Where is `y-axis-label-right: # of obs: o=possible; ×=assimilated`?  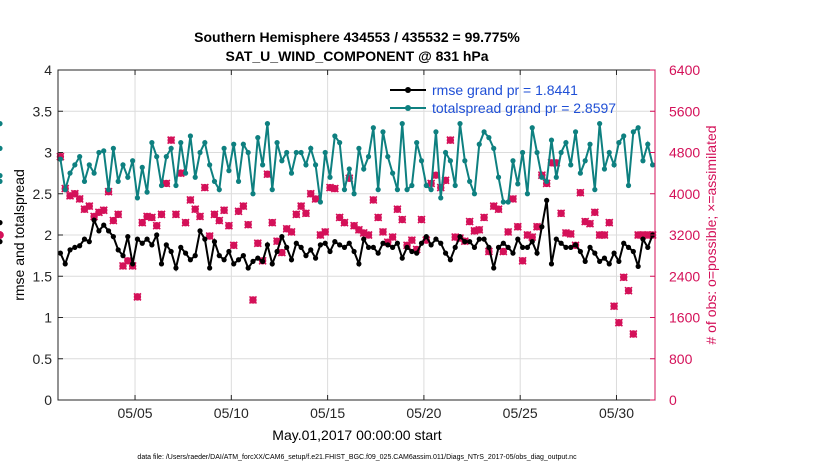 y-axis-label-right: # of obs: o=possible; ×=assimilated is located at coordinates (711, 234).